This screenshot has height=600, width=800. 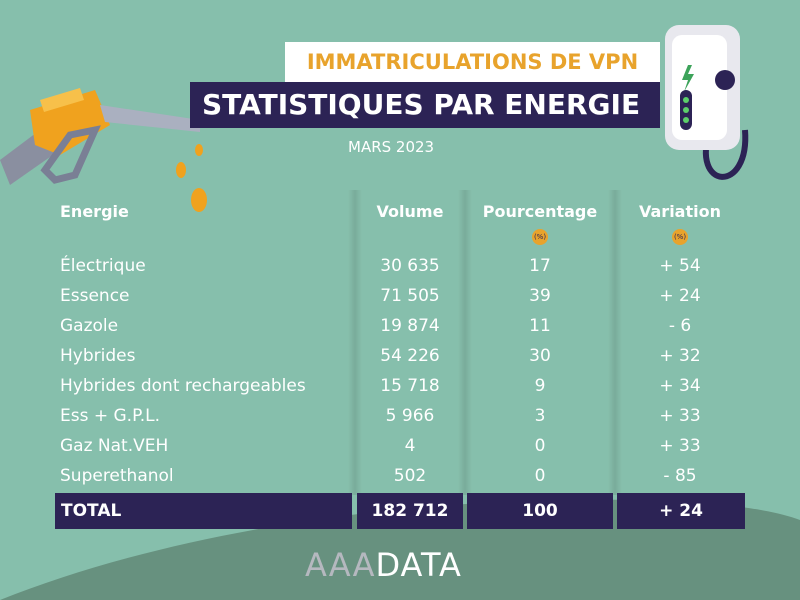 What do you see at coordinates (540, 416) in the screenshot?
I see `cell-pct: 3` at bounding box center [540, 416].